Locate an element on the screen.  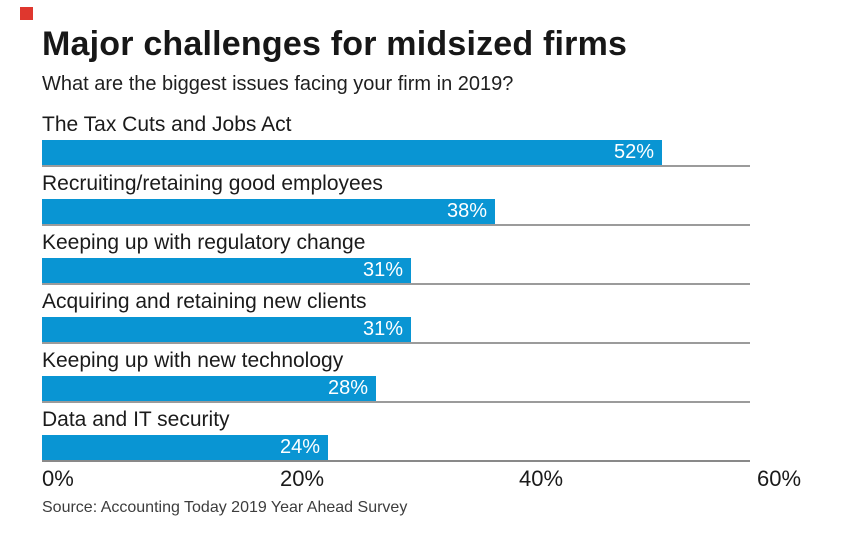
x-tick-label: 60% is located at coordinates (779, 478).